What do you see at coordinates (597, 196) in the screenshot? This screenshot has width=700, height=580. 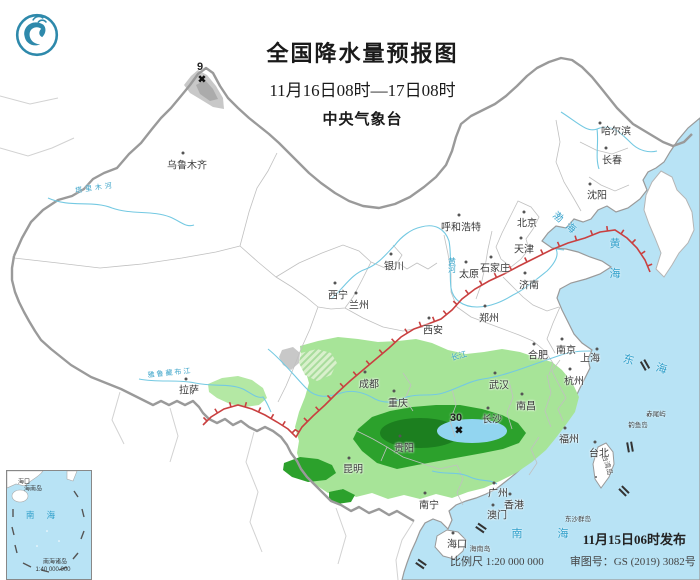 I see `city-label: 沈阳` at bounding box center [597, 196].